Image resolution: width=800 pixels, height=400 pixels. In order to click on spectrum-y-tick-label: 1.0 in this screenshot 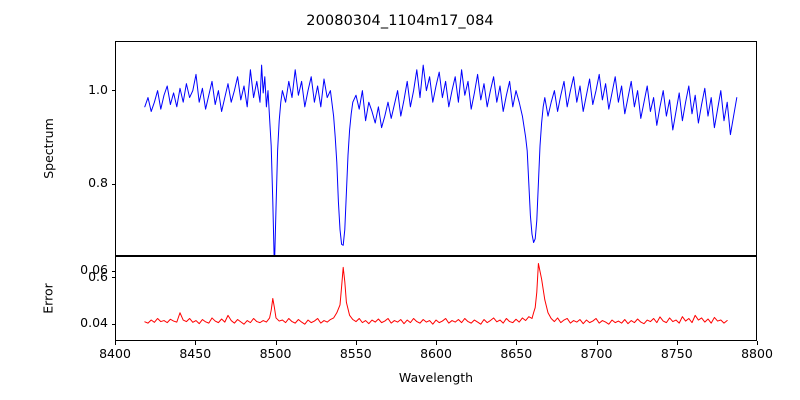, I will do `click(98, 89)`.